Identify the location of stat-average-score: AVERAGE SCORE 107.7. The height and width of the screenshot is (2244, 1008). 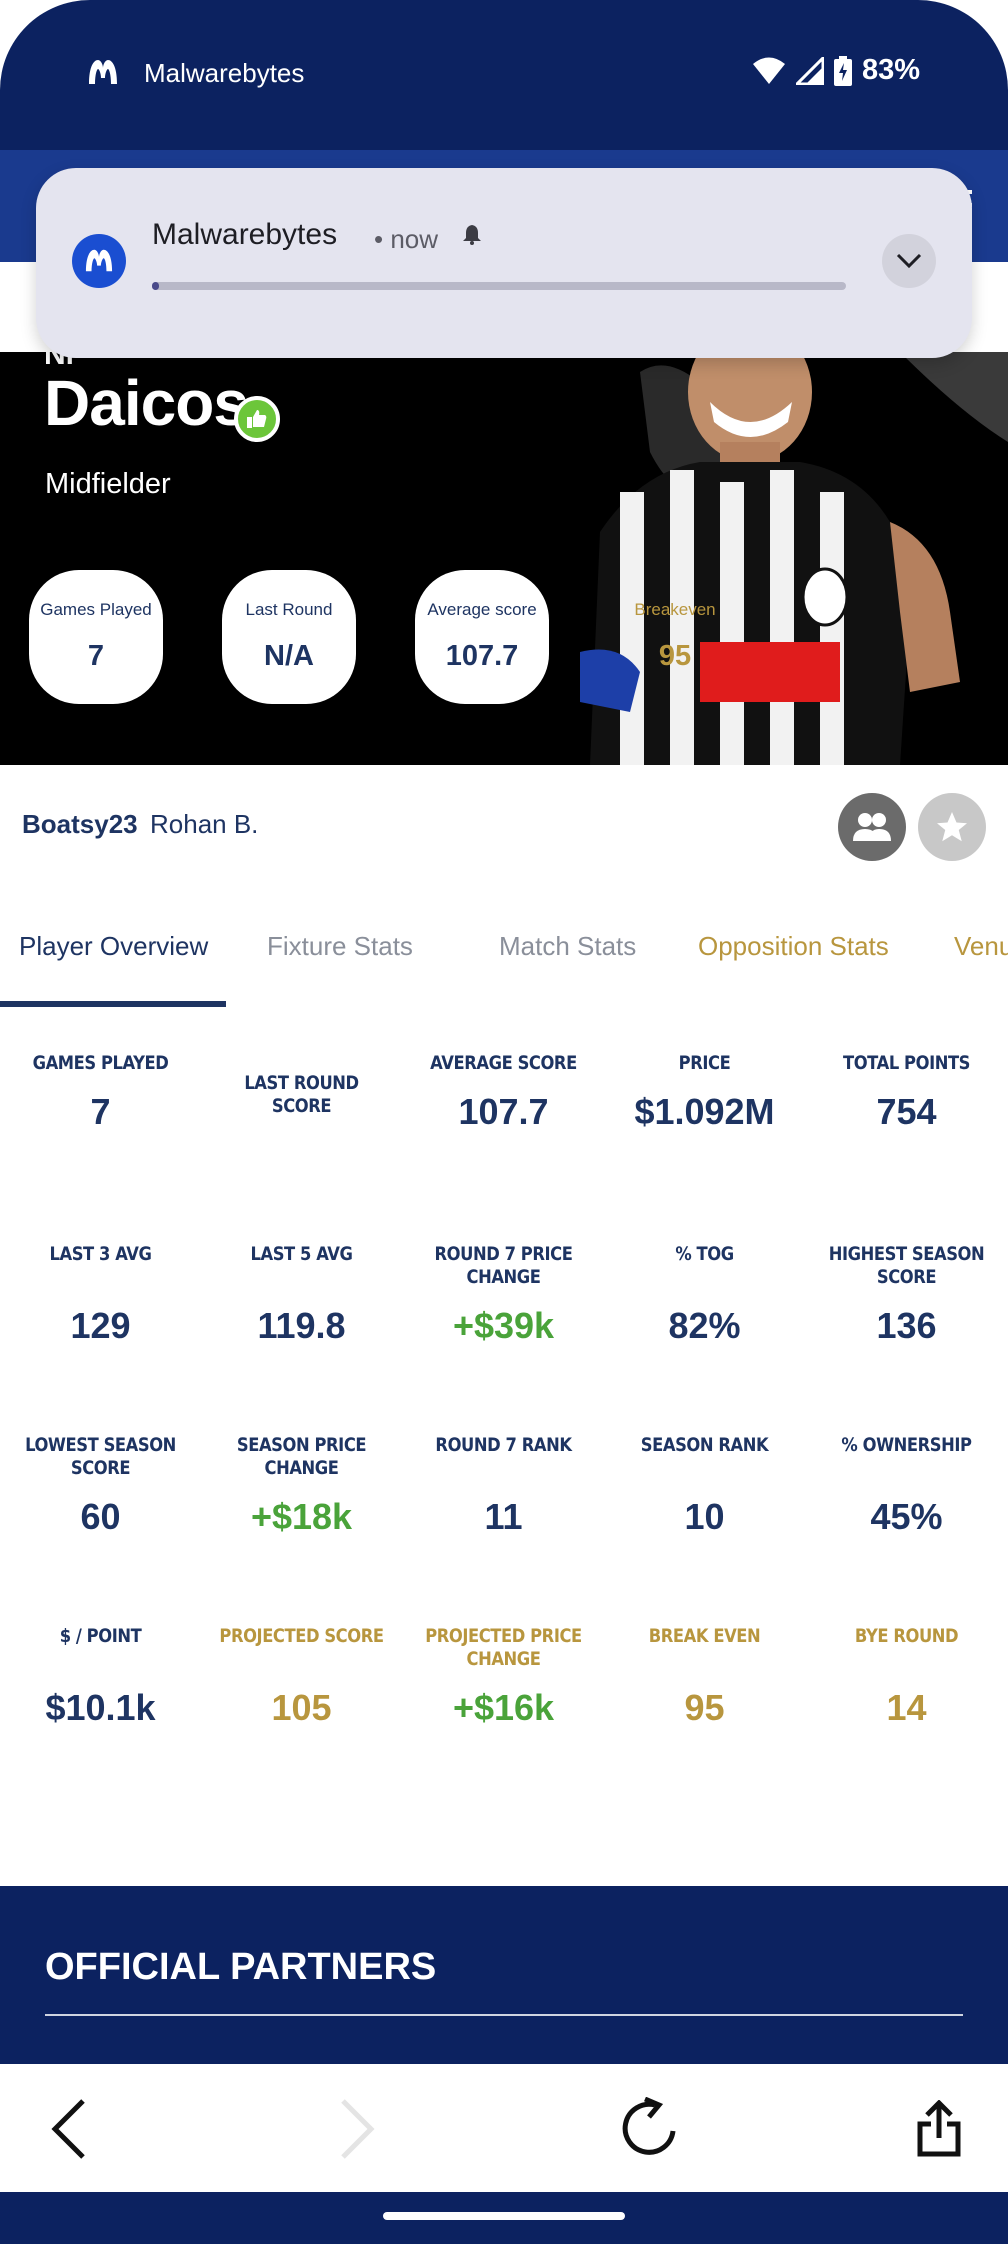
(503, 1092).